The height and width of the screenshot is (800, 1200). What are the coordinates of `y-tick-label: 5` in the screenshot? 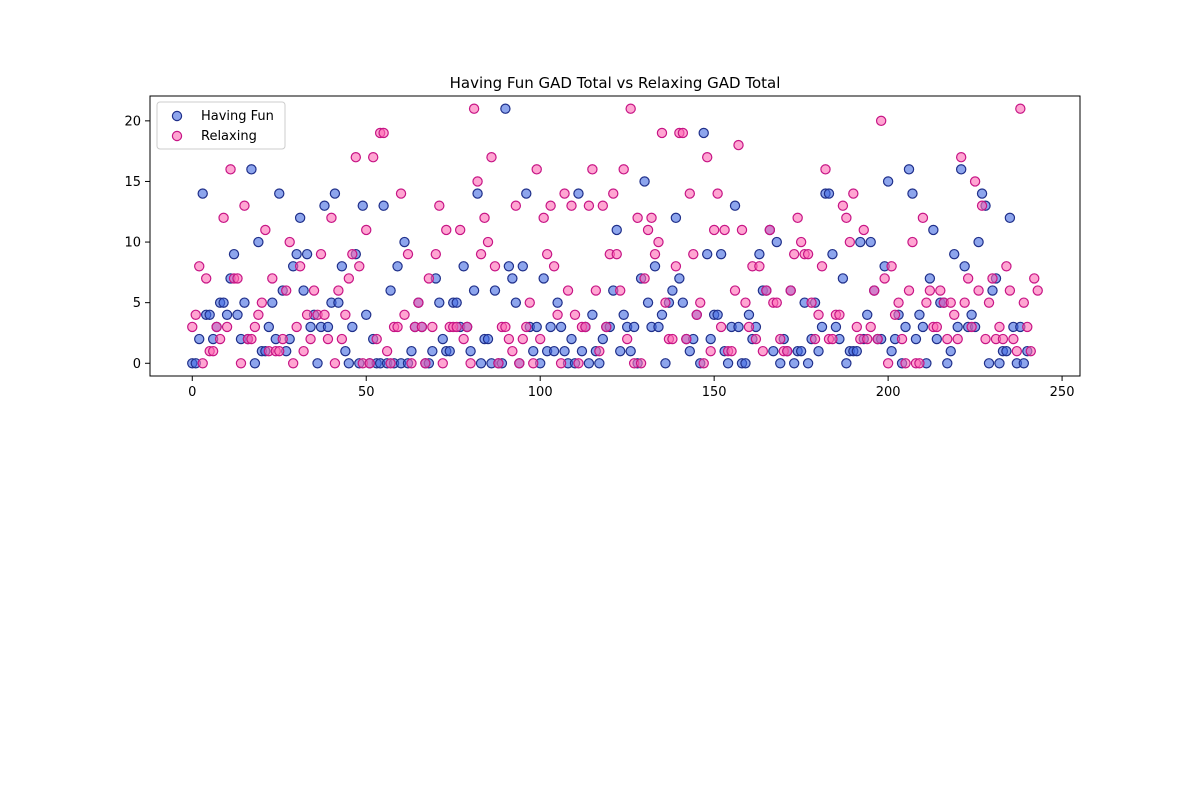 It's located at (137, 303).